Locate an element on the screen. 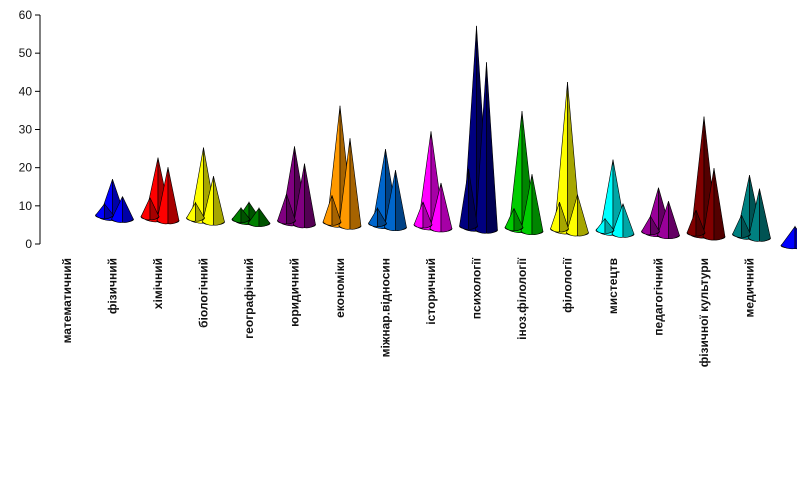 The height and width of the screenshot is (497, 797). category-label: хімічний is located at coordinates (158, 283).